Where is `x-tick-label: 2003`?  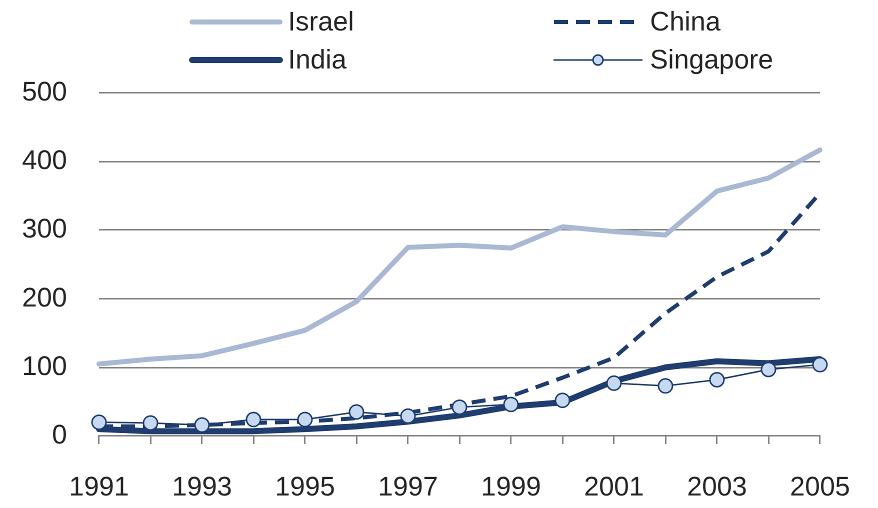
x-tick-label: 2003 is located at coordinates (717, 487).